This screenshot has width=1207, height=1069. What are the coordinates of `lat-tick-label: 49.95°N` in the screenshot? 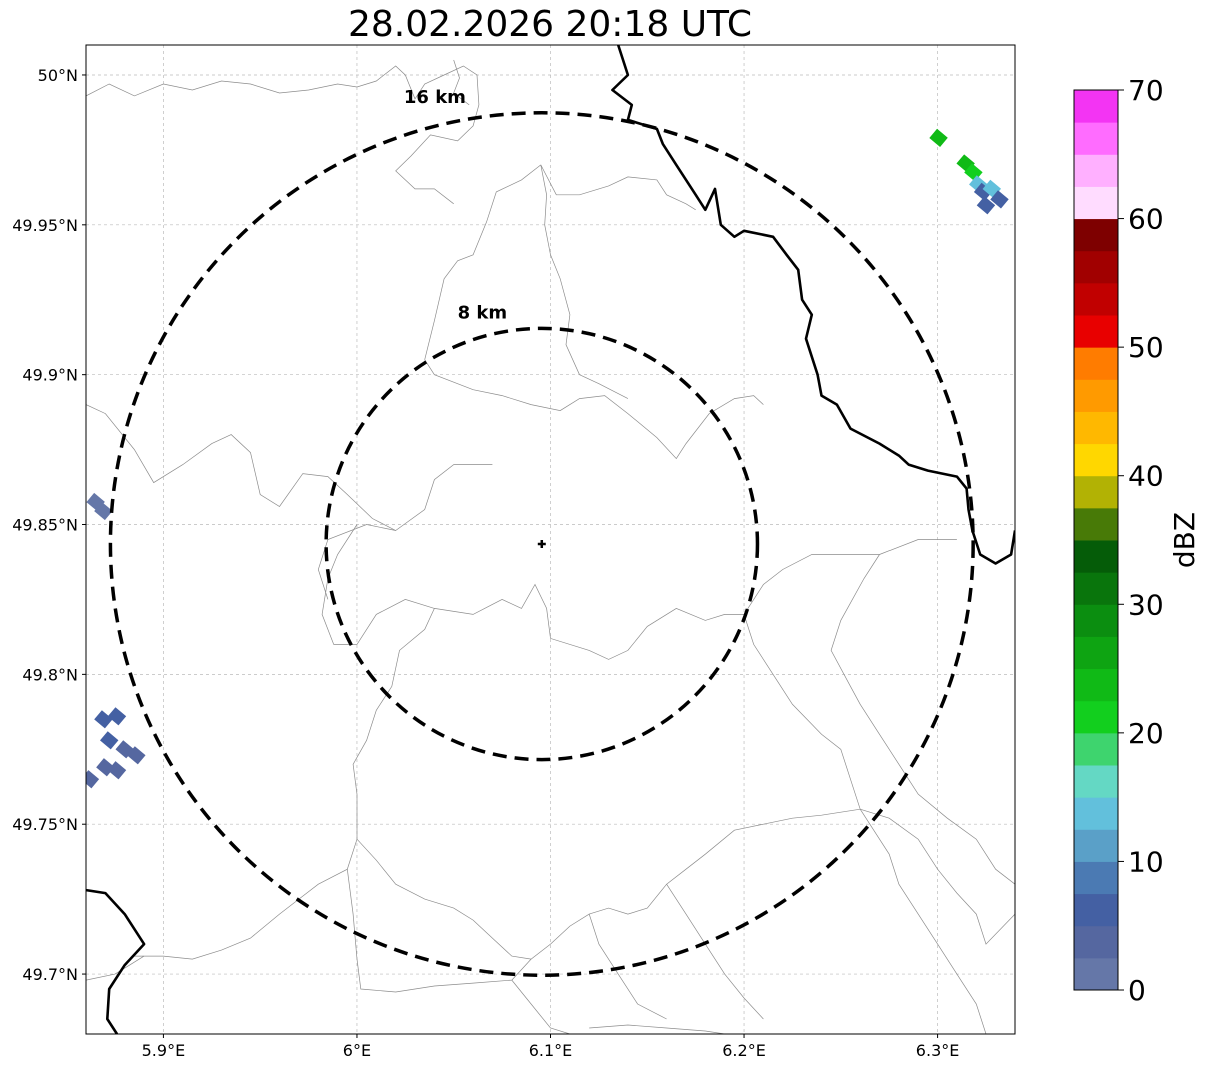 It's located at (45, 225).